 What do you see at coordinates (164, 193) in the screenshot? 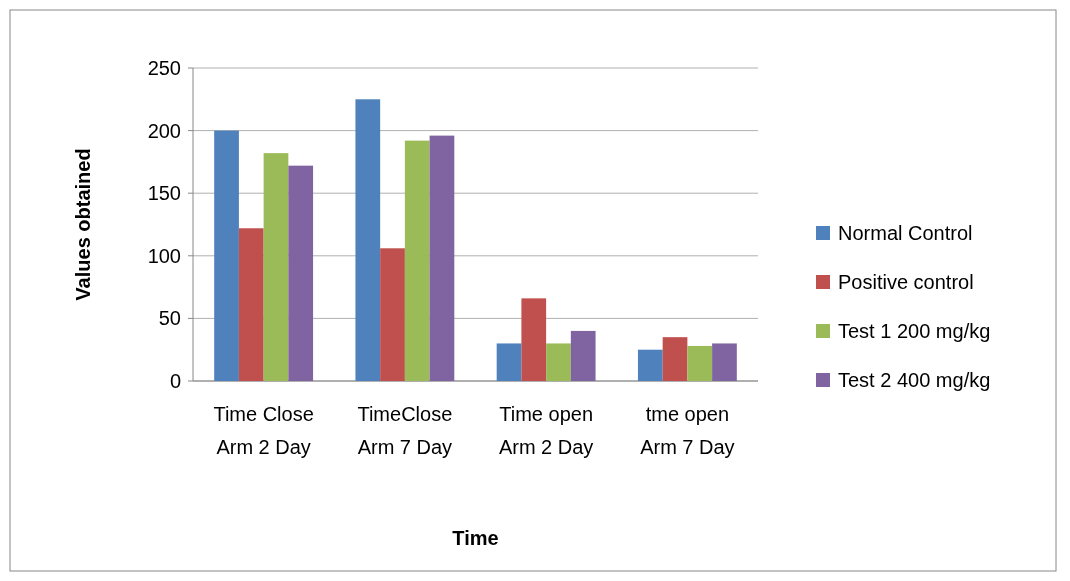
I see `y-tick-label: 150` at bounding box center [164, 193].